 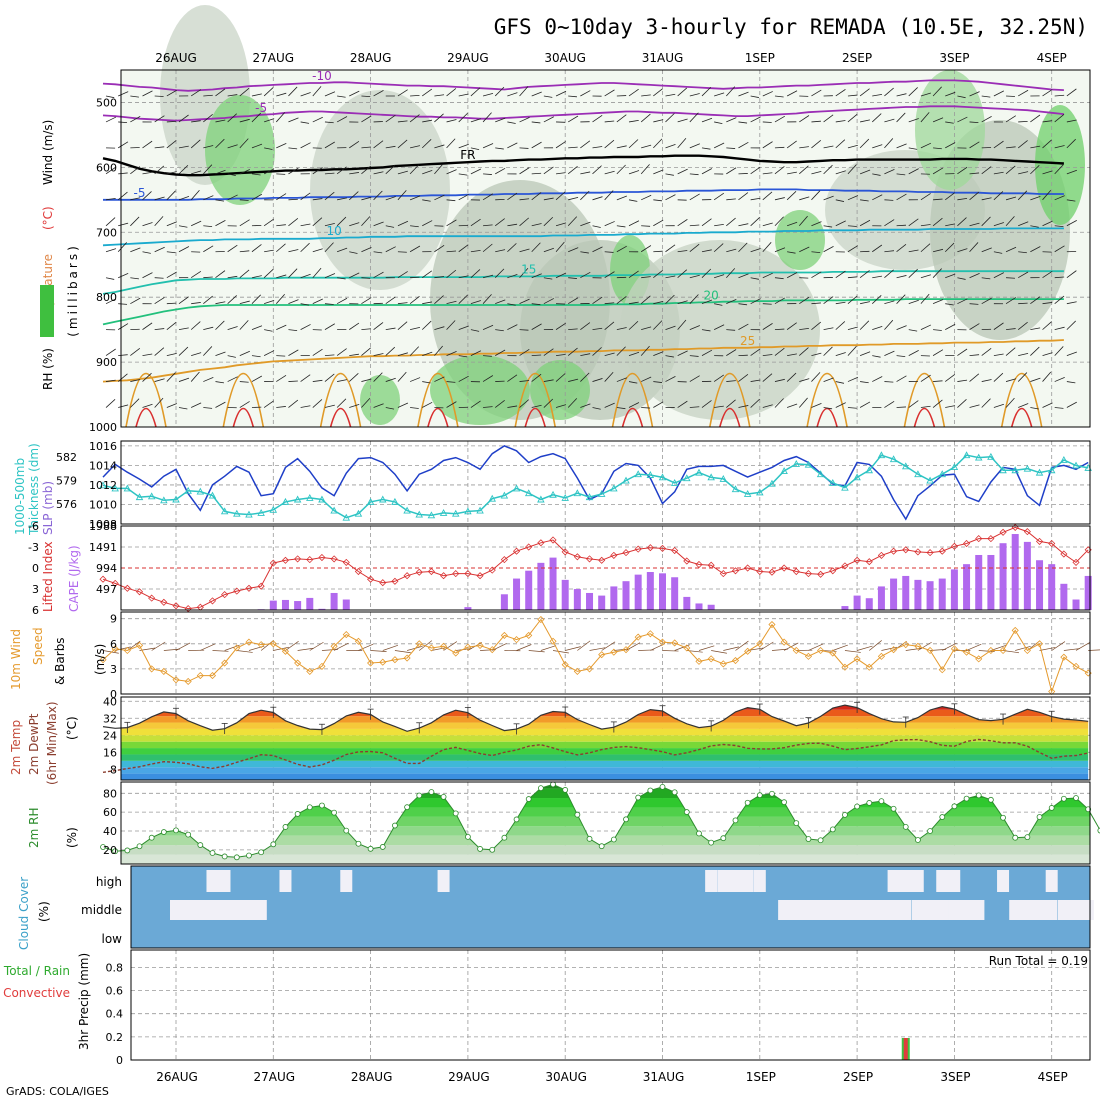 I want to click on date-label-top: 1SEP, so click(x=760, y=58).